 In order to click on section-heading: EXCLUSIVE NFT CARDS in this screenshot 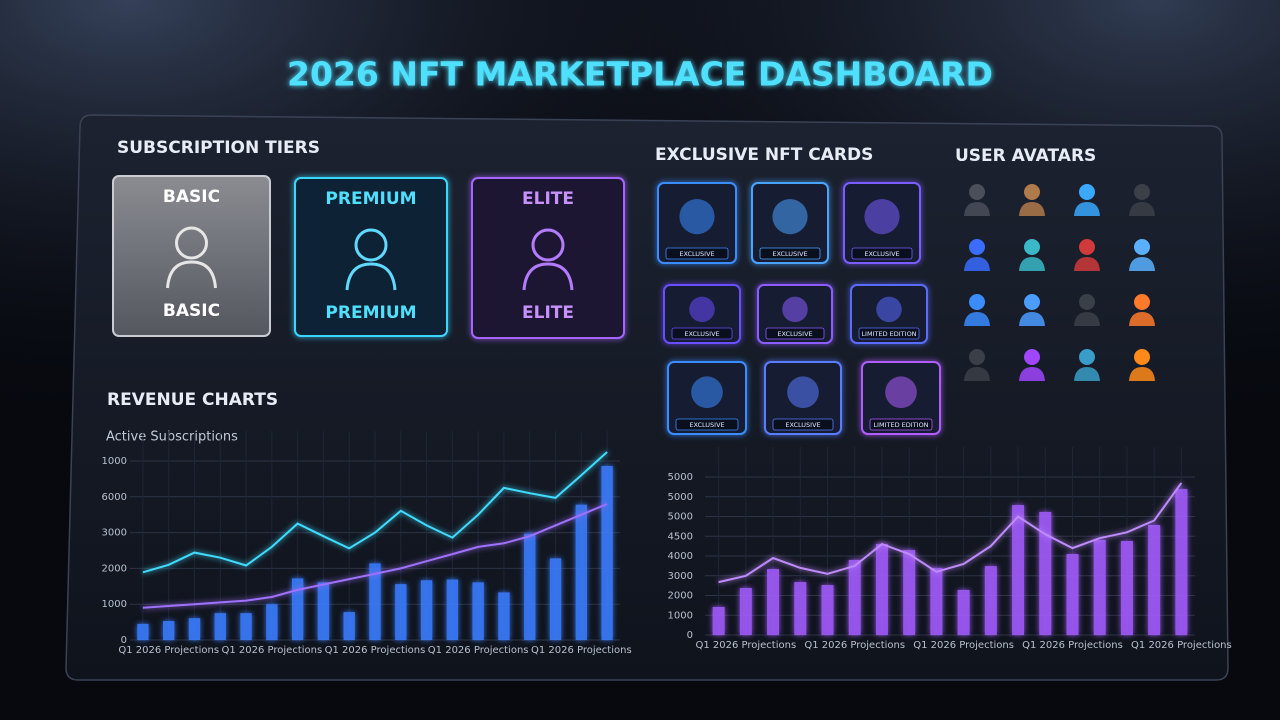, I will do `click(764, 155)`.